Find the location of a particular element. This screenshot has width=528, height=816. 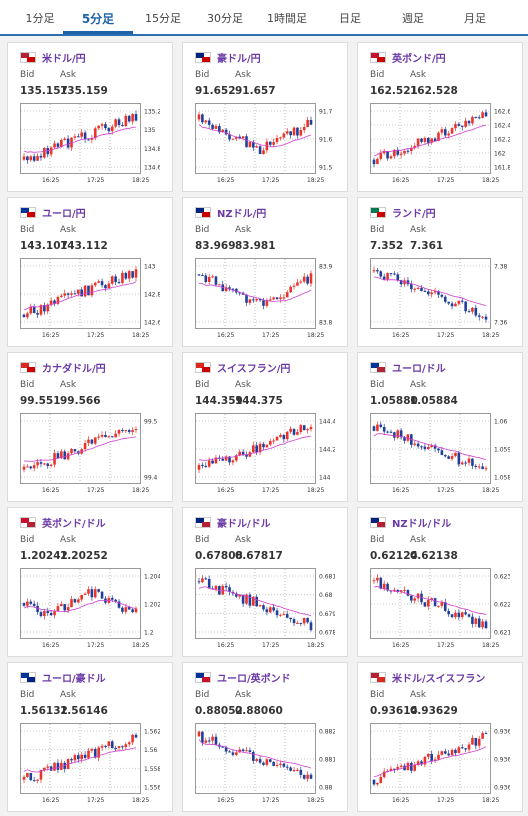

card-header: ユーロ/豪ドル is located at coordinates (63, 677).